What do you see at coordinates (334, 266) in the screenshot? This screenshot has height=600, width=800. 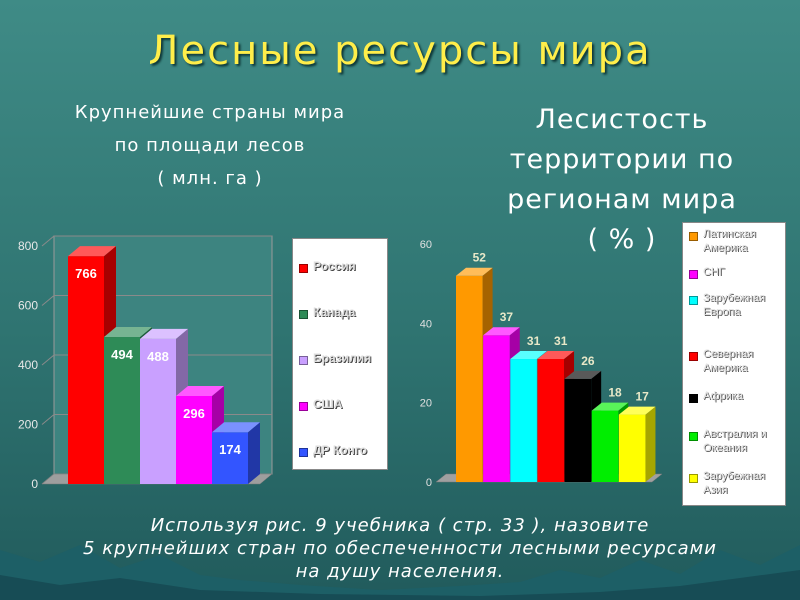 I see `legend-label: Россия` at bounding box center [334, 266].